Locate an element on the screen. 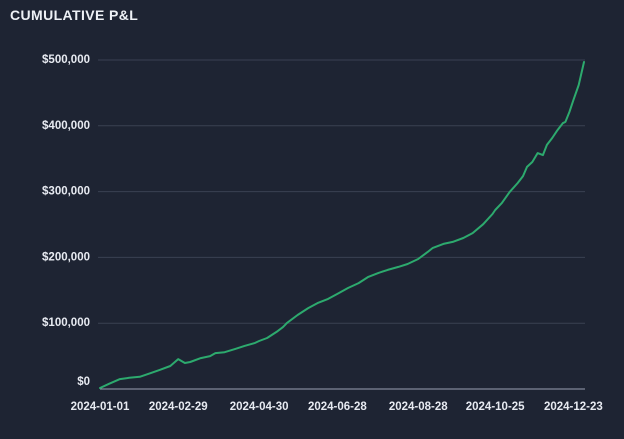 The height and width of the screenshot is (439, 624). y-axis-tick-label: $100,000 is located at coordinates (66, 323).